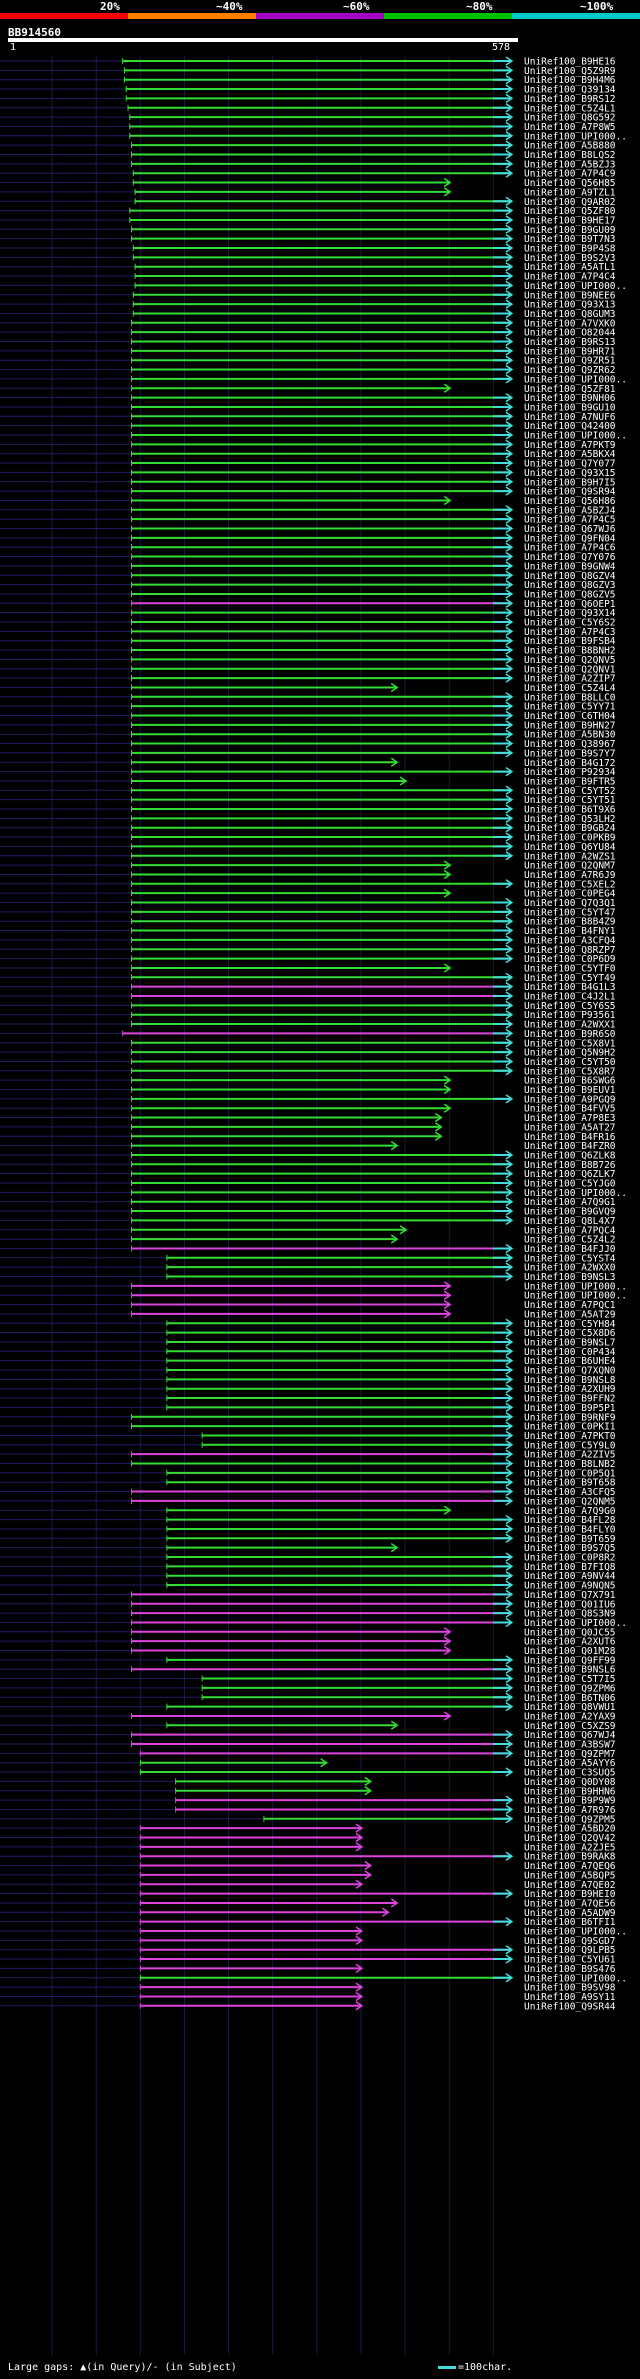  I want to click on hit-label: UniRef100_O82044, so click(570, 333).